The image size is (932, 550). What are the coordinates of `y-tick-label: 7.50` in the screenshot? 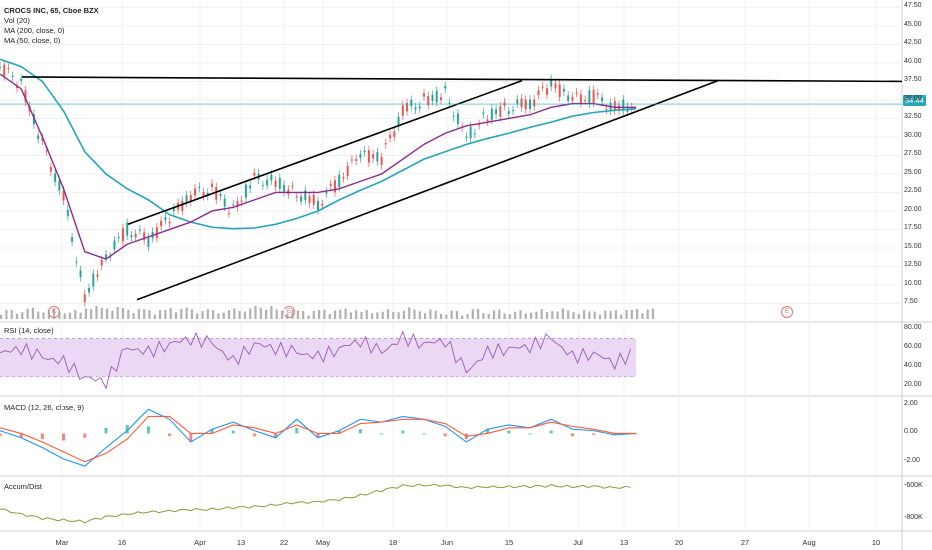 It's located at (911, 302).